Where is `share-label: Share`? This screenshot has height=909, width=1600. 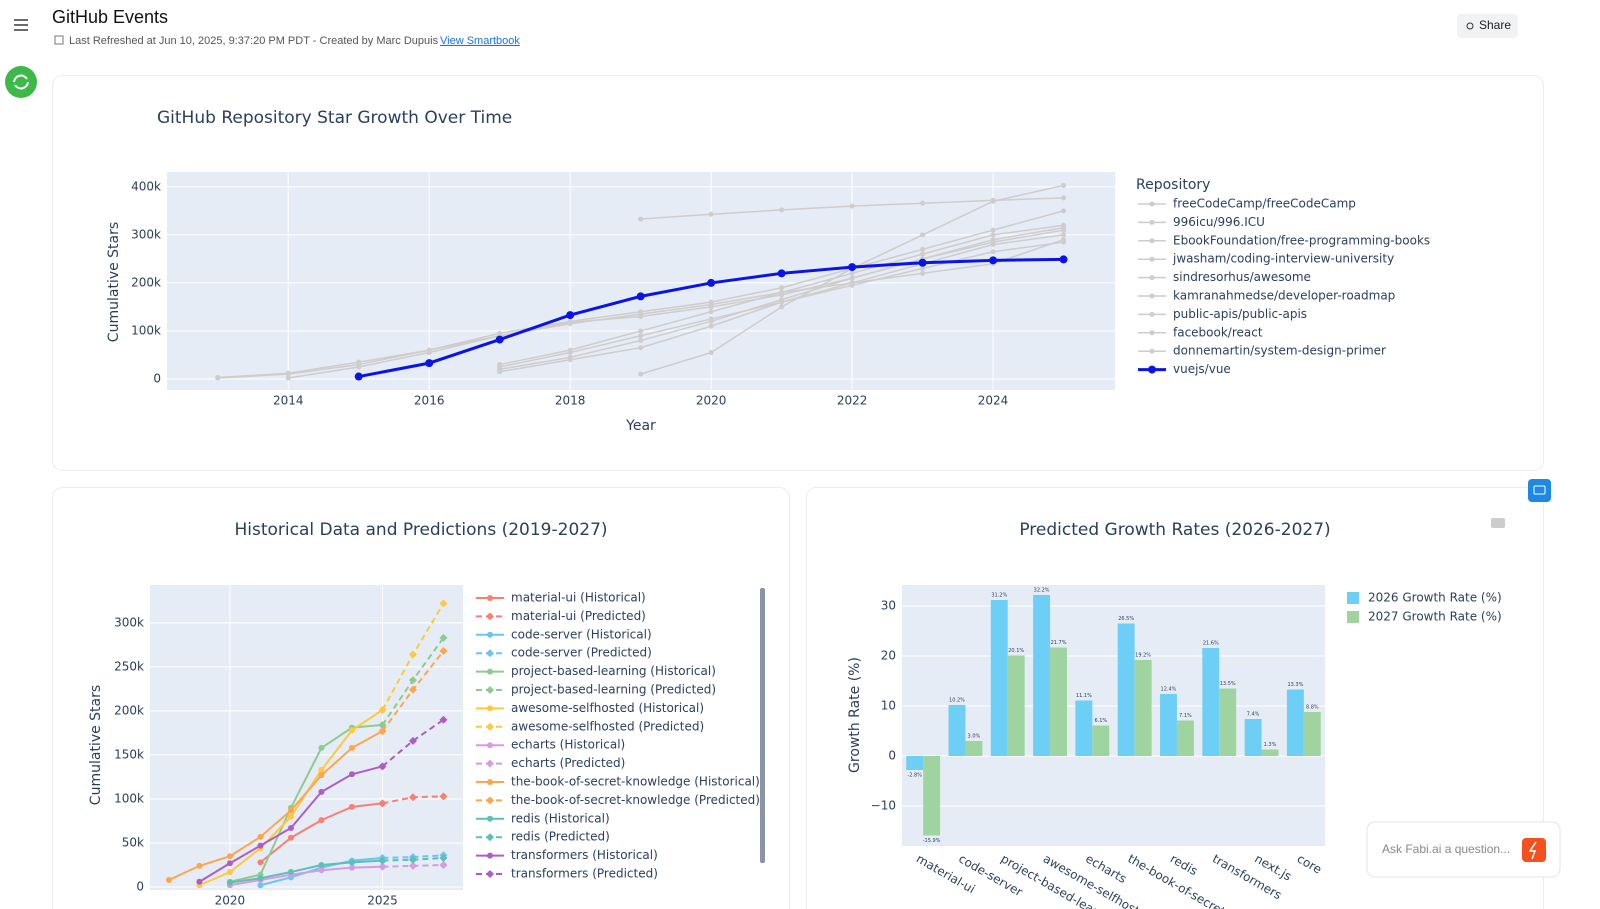 share-label: Share is located at coordinates (1495, 25).